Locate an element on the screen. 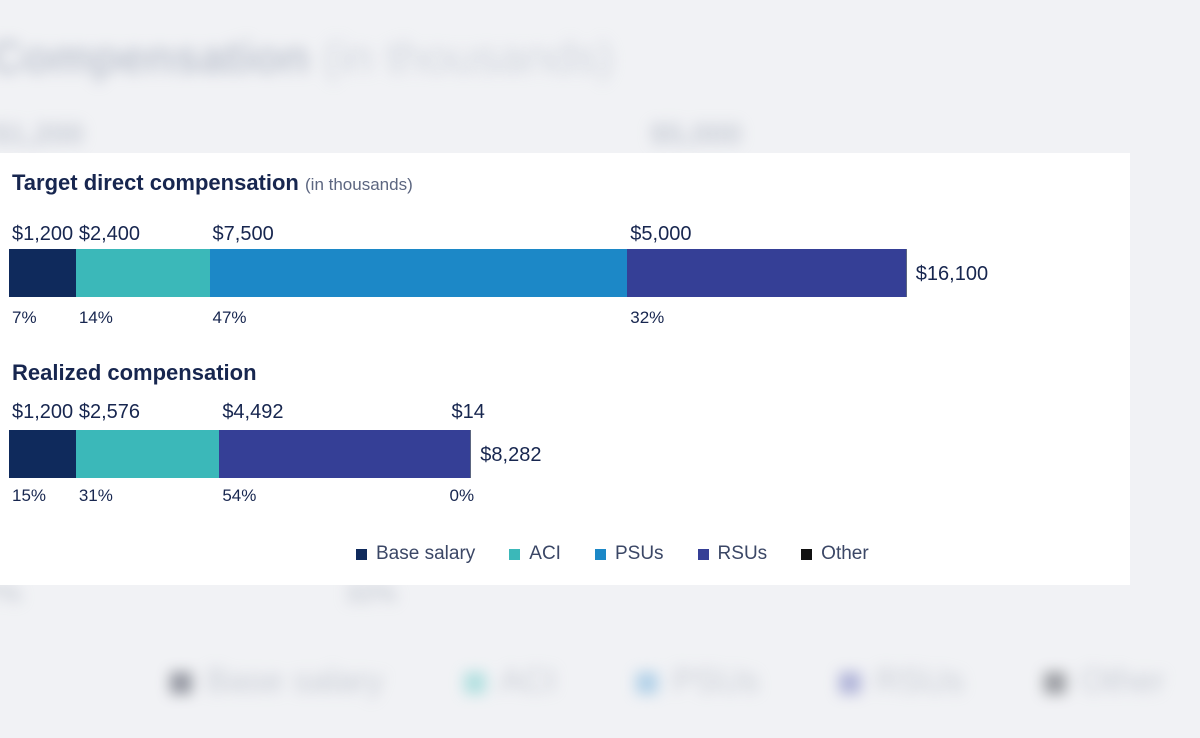  legend-item-other: Other is located at coordinates (835, 554).